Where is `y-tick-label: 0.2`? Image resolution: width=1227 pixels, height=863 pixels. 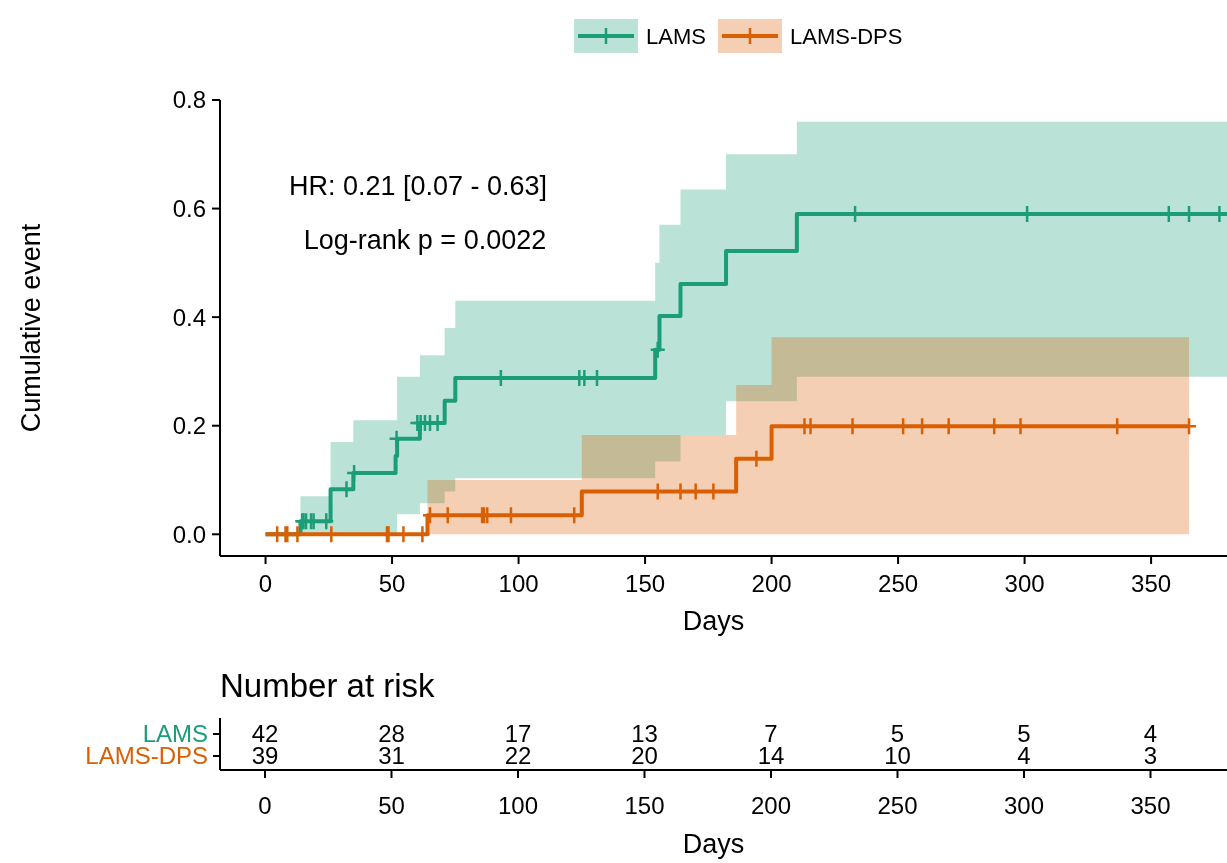
y-tick-label: 0.2 is located at coordinates (189, 426).